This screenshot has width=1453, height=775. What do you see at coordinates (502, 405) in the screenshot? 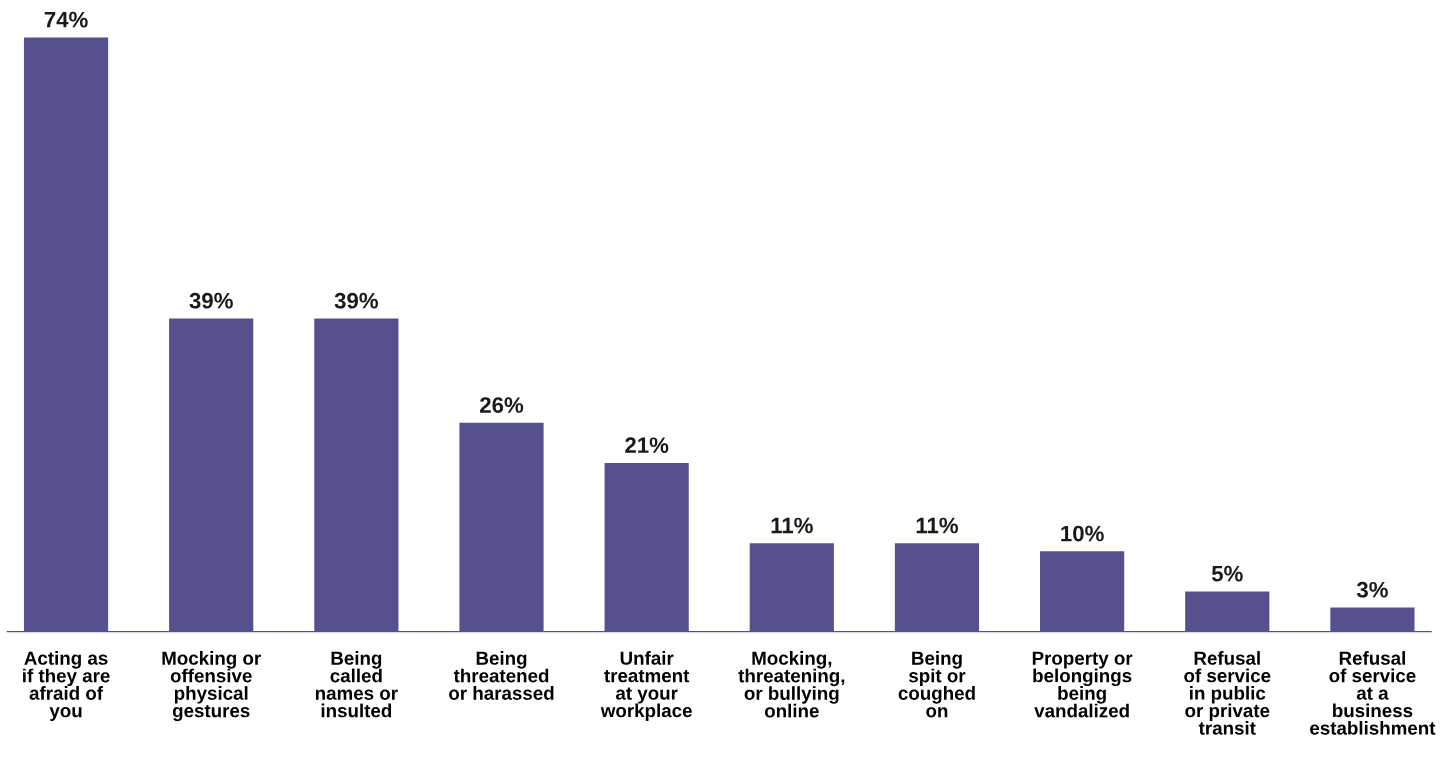
I see `data-label: 26%` at bounding box center [502, 405].